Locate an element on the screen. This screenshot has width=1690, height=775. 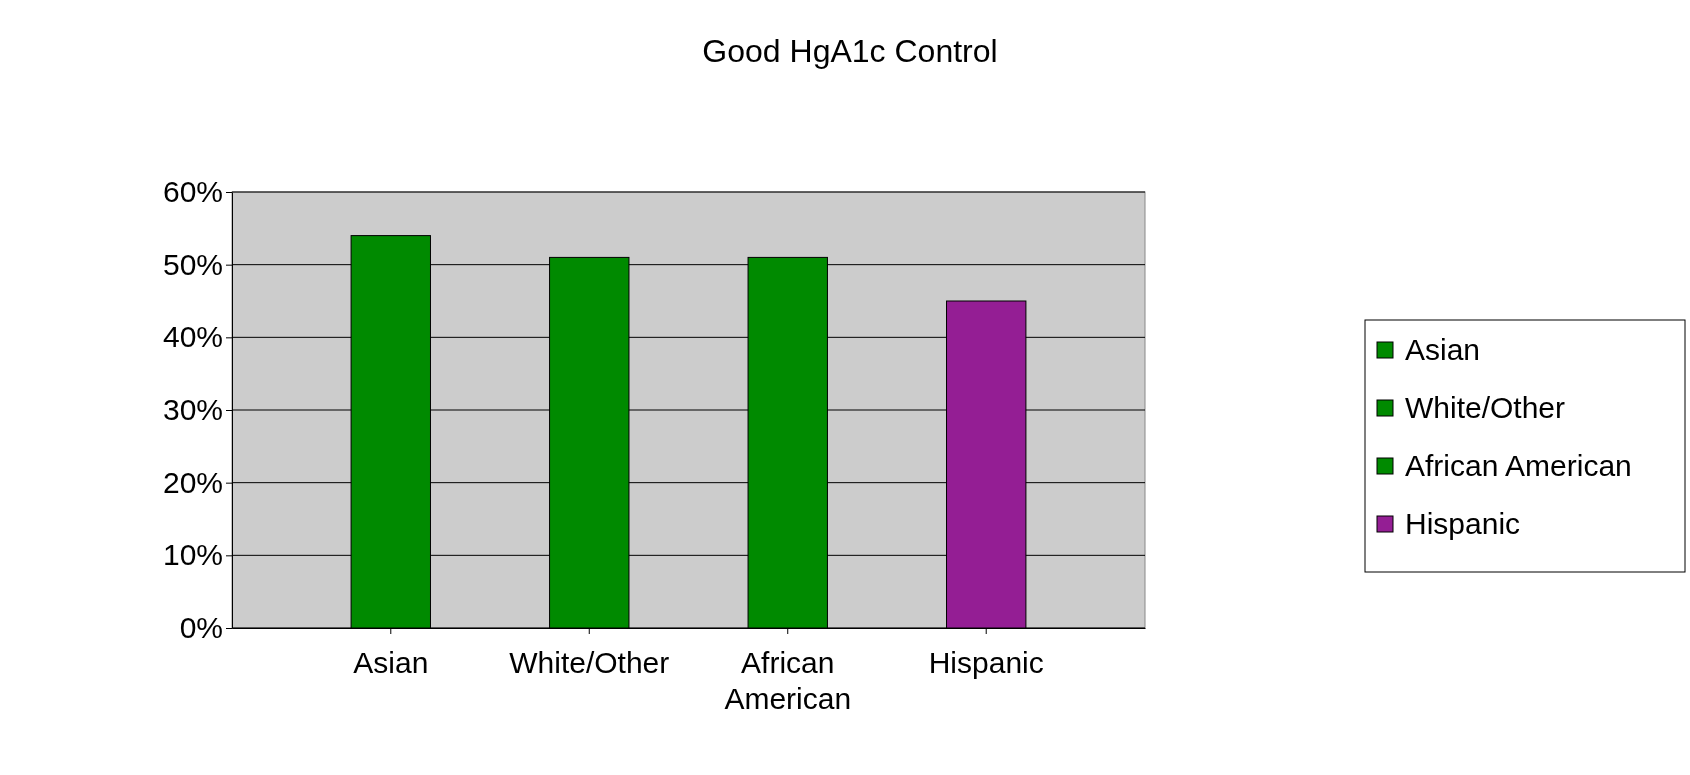
y-tick-label: 20% is located at coordinates (192, 482).